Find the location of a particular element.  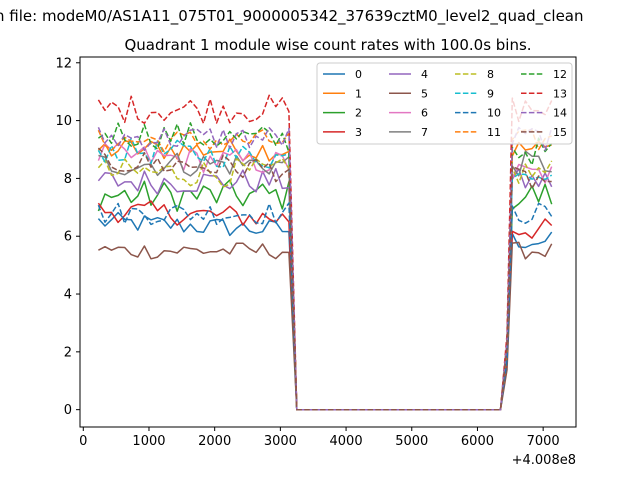

legend-label: 9 is located at coordinates (490, 93).